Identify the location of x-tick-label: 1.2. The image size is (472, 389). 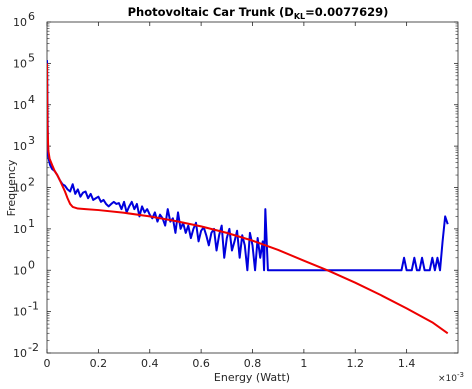
(356, 363).